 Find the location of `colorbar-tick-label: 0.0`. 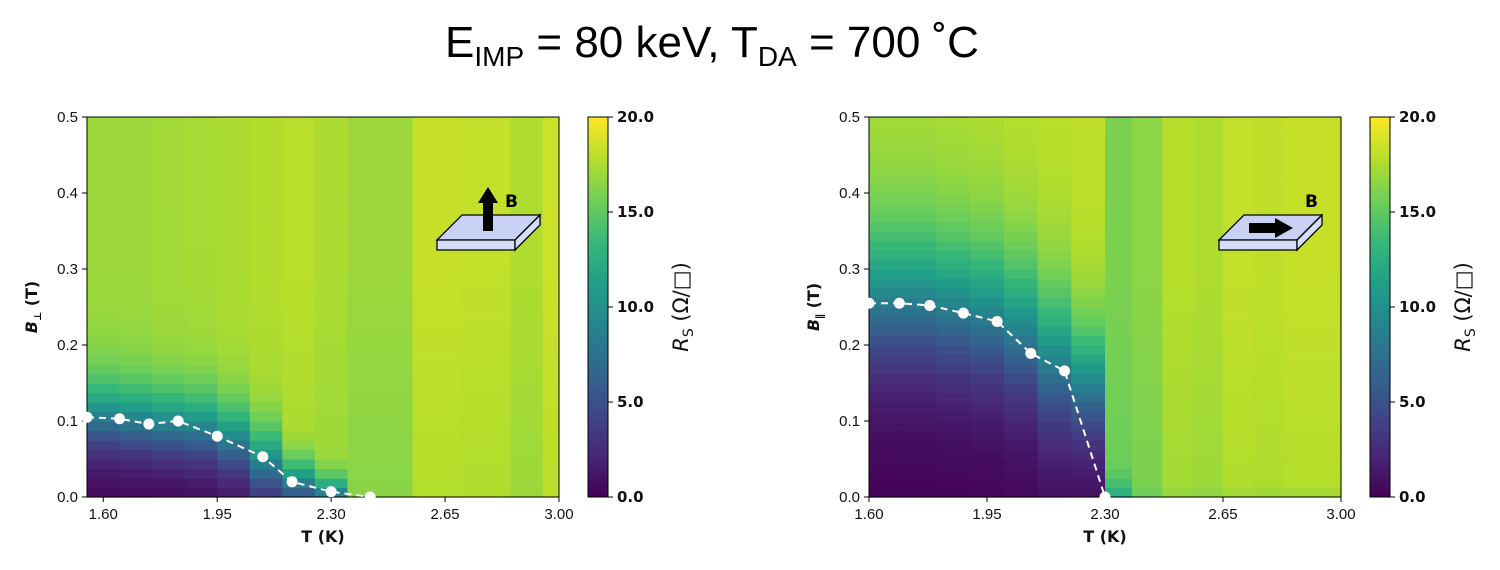

colorbar-tick-label: 0.0 is located at coordinates (630, 497).